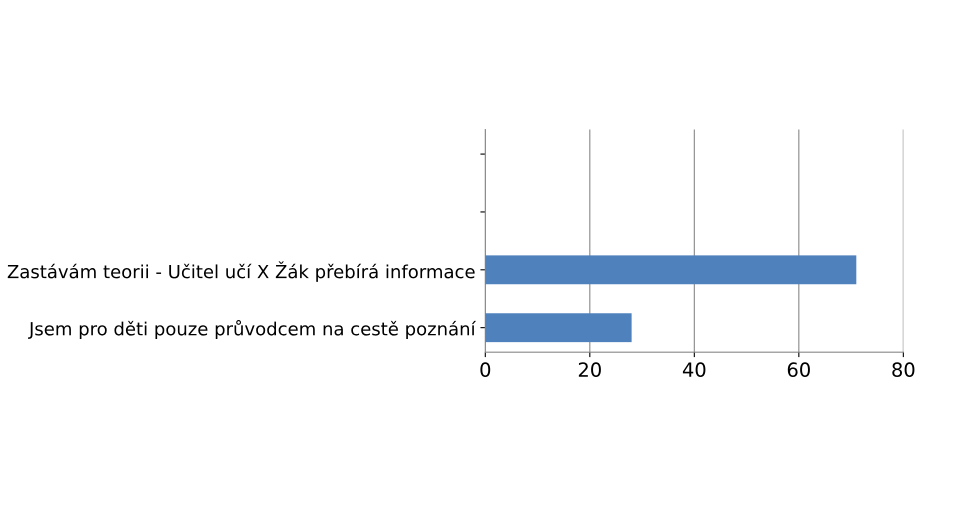 The image size is (961, 518). What do you see at coordinates (694, 370) in the screenshot?
I see `x-tick-label: 40` at bounding box center [694, 370].